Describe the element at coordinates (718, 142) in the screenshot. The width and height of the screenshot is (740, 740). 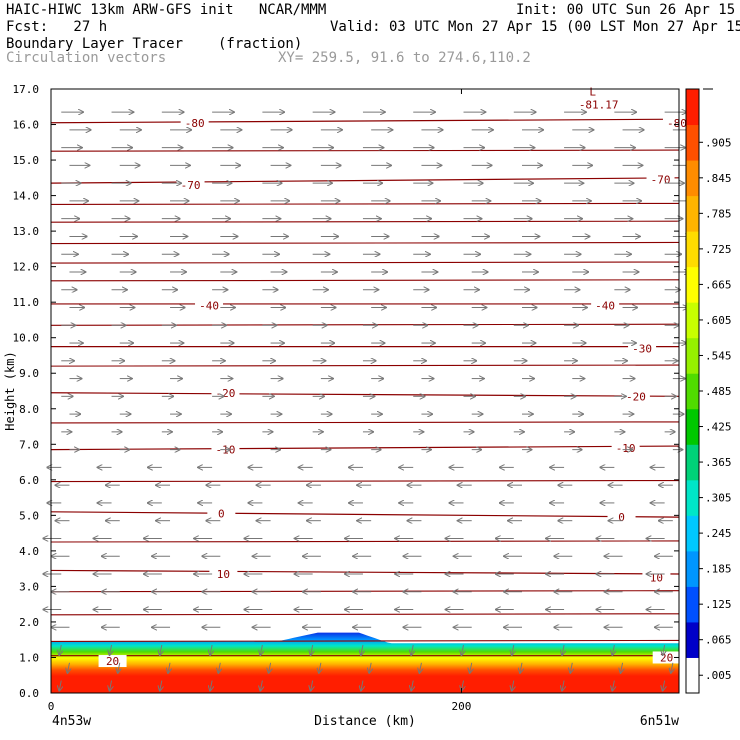
I see `colorbar-label: .905` at that location.